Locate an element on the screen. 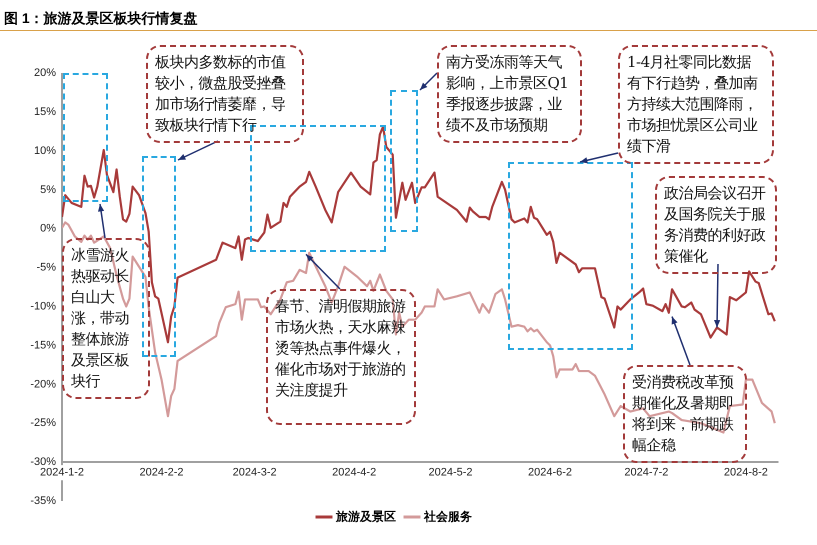 This screenshot has width=817, height=545. y-tick-label: -15% is located at coordinates (43, 345).